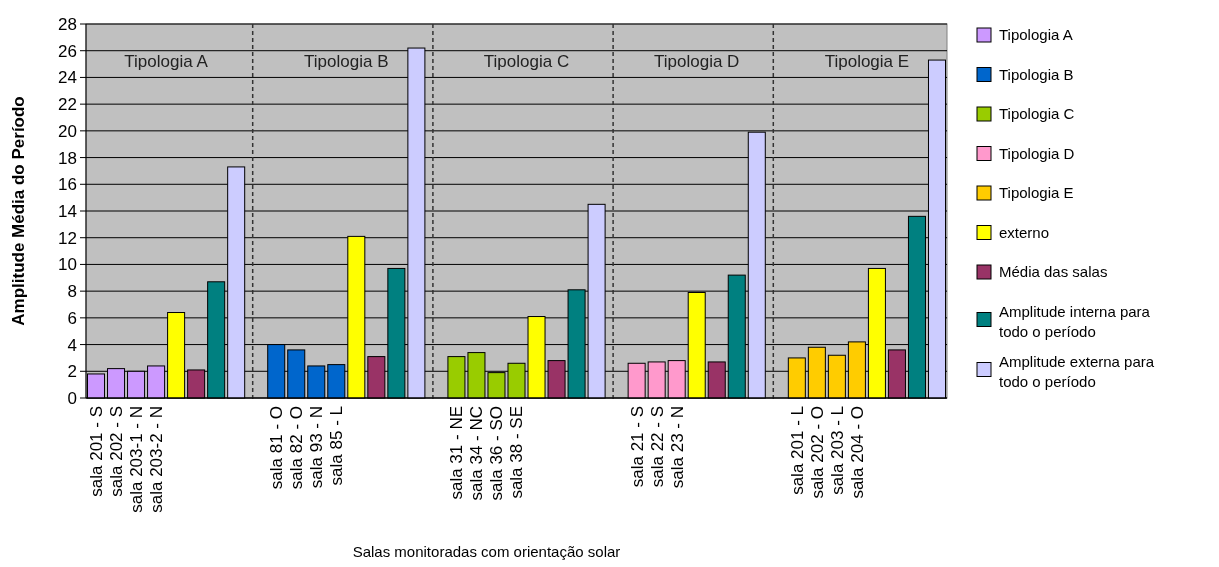 Image resolution: width=1219 pixels, height=567 pixels. What do you see at coordinates (486, 551) in the screenshot?
I see `x-axis-title: Salas monitoradas com orientação solar` at bounding box center [486, 551].